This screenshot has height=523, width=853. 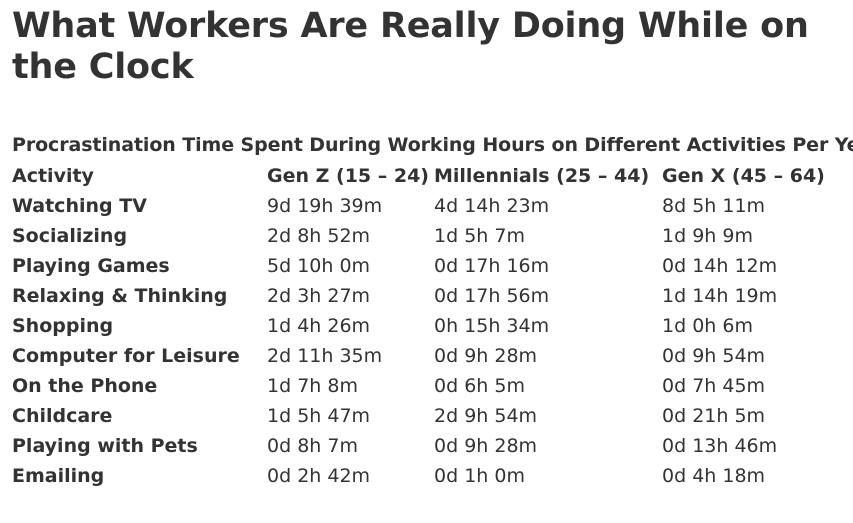 What do you see at coordinates (714, 206) in the screenshot?
I see `gen-x-cell: 8d 5h 11m` at bounding box center [714, 206].